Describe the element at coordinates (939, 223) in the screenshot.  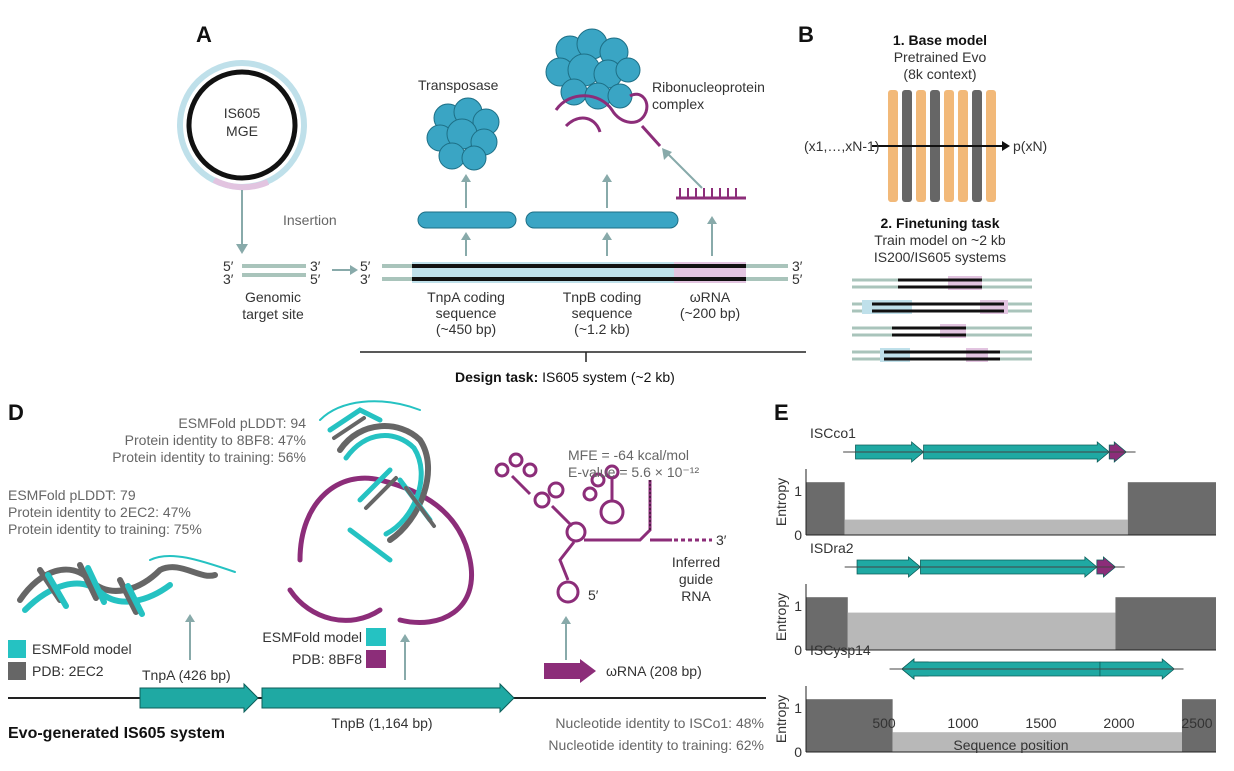
I see `finetune-title: 2. Finetuning task` at that location.